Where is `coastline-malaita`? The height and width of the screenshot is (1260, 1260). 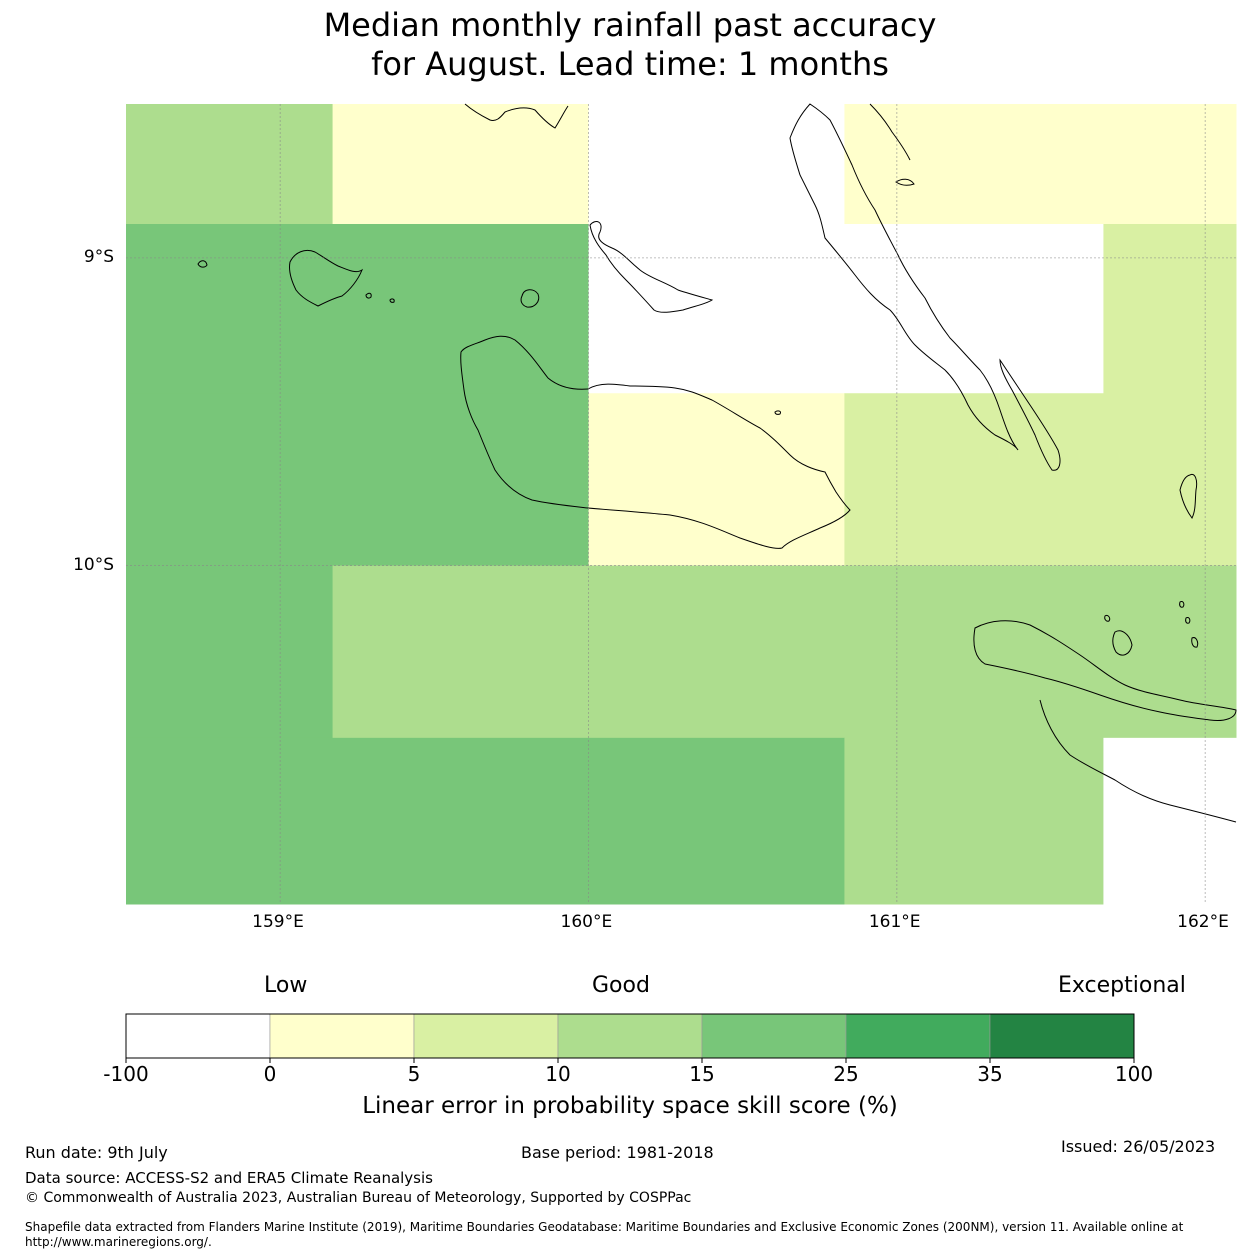
coastline-malaita is located at coordinates (904, 277).